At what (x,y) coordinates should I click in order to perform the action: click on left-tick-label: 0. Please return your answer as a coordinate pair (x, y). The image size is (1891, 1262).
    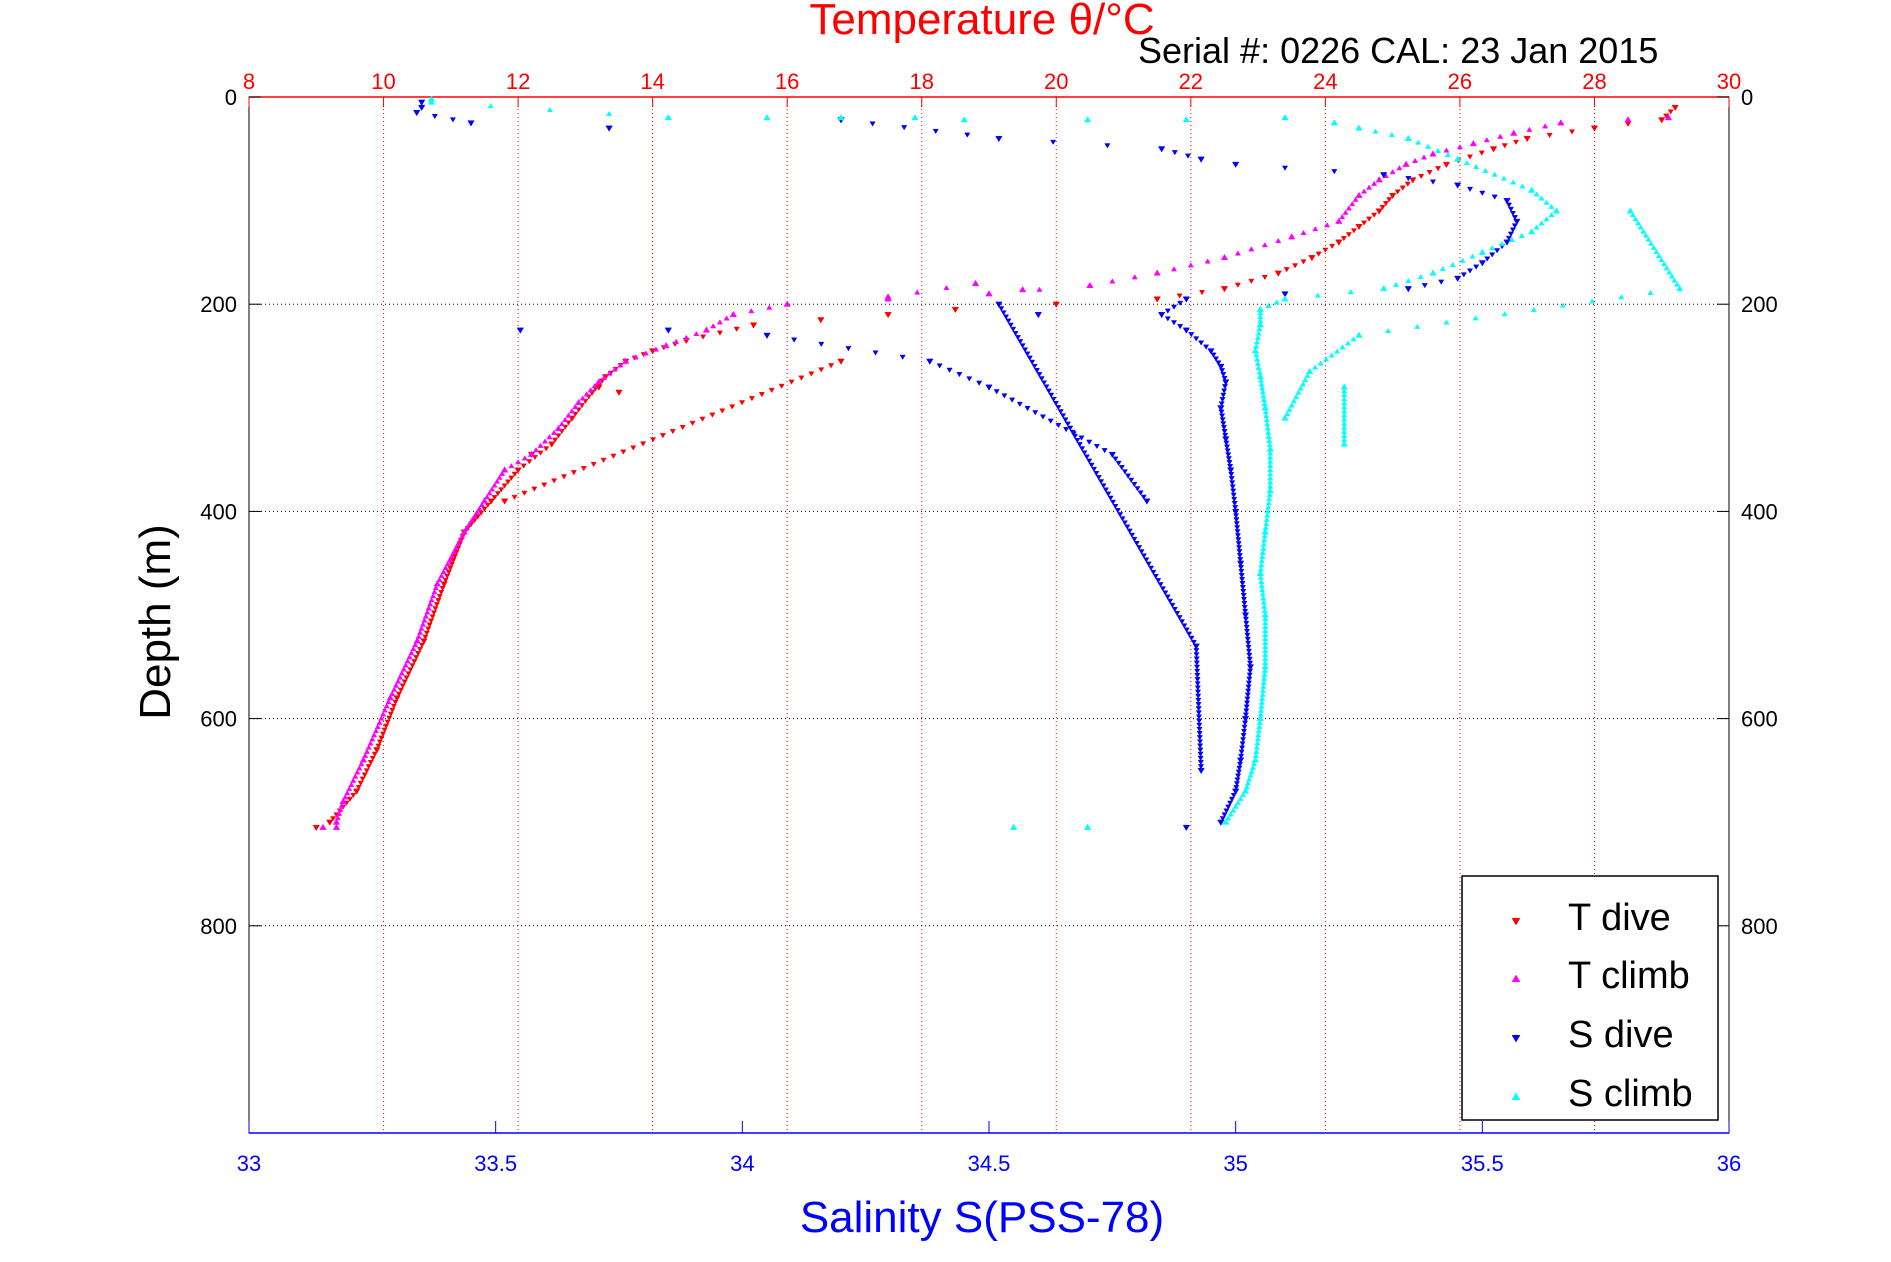
    Looking at the image, I should click on (231, 97).